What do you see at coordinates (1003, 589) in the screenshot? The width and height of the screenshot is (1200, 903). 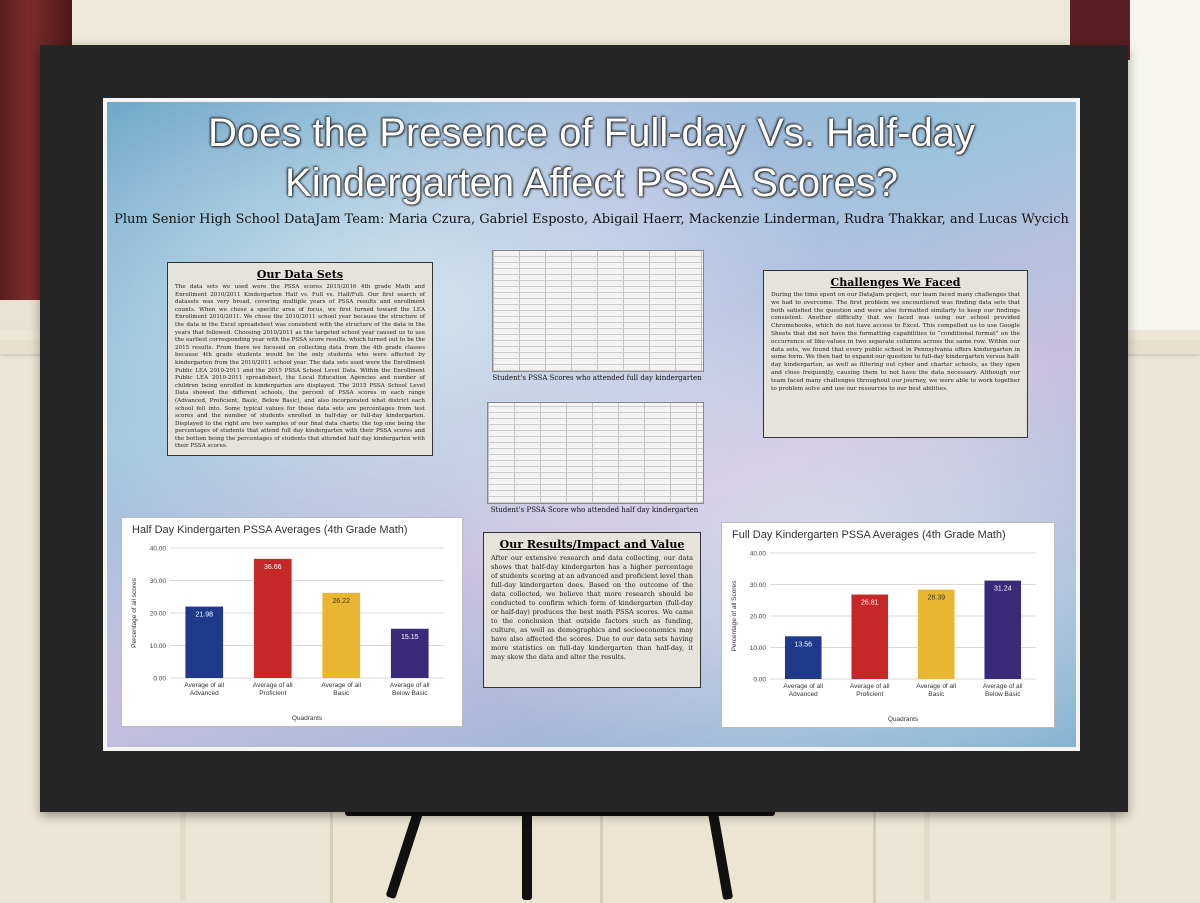 I see `data-label: 31.24` at bounding box center [1003, 589].